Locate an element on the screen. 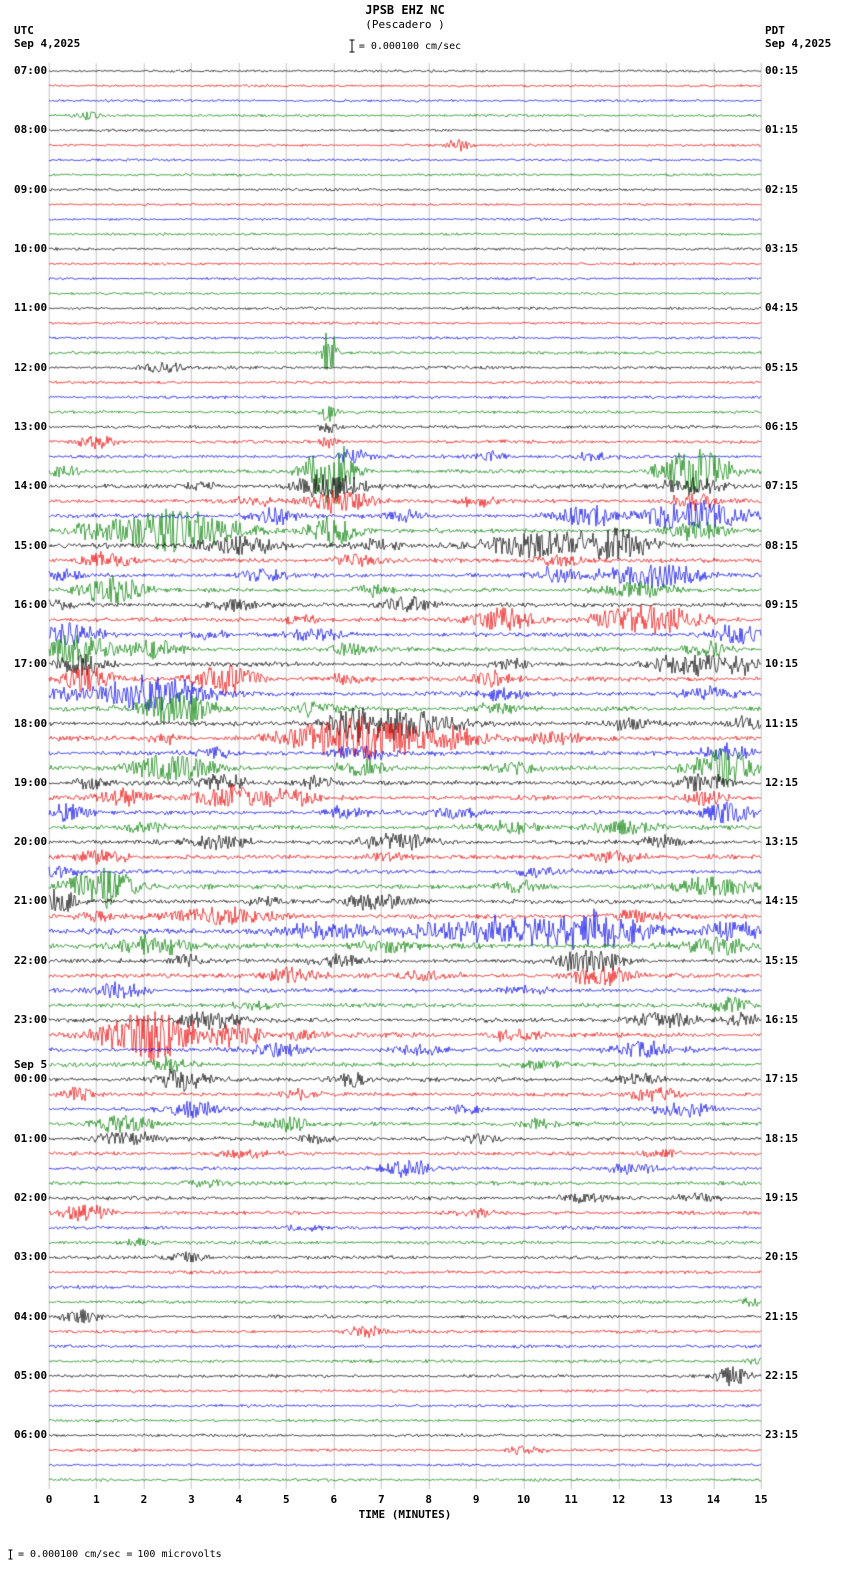 The image size is (850, 1584). utc-hour-label: 17:00 is located at coordinates (31, 664).